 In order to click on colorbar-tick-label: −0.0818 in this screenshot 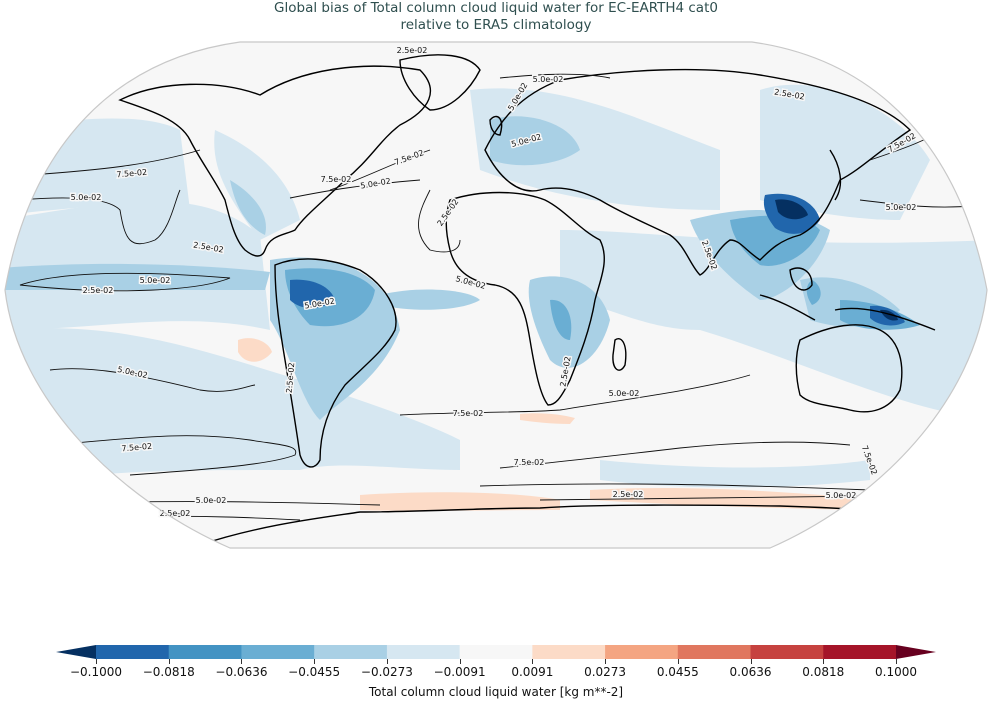, I will do `click(168, 672)`.